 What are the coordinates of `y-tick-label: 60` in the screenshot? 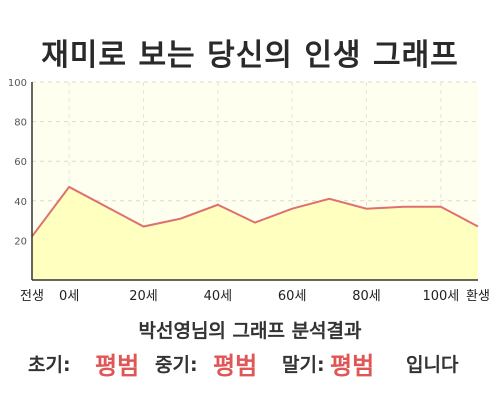 It's located at (20, 162).